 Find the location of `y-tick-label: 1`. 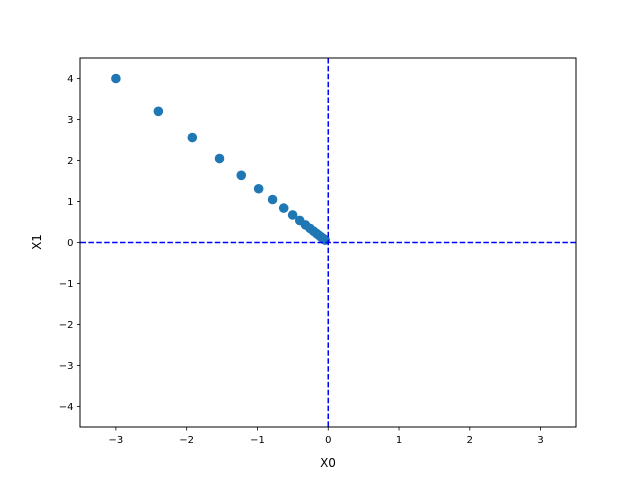

y-tick-label: 1 is located at coordinates (70, 202).